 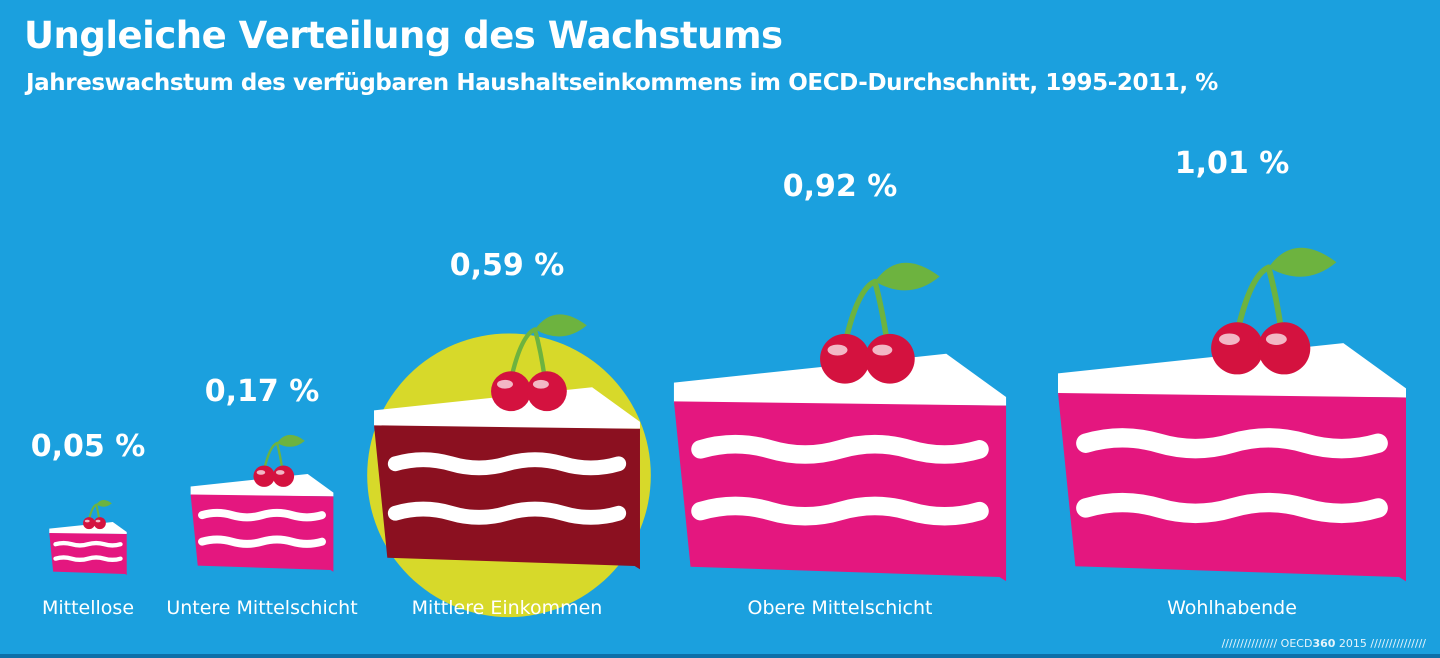 What do you see at coordinates (1352, 643) in the screenshot?
I see `footer-year: 2015` at bounding box center [1352, 643].